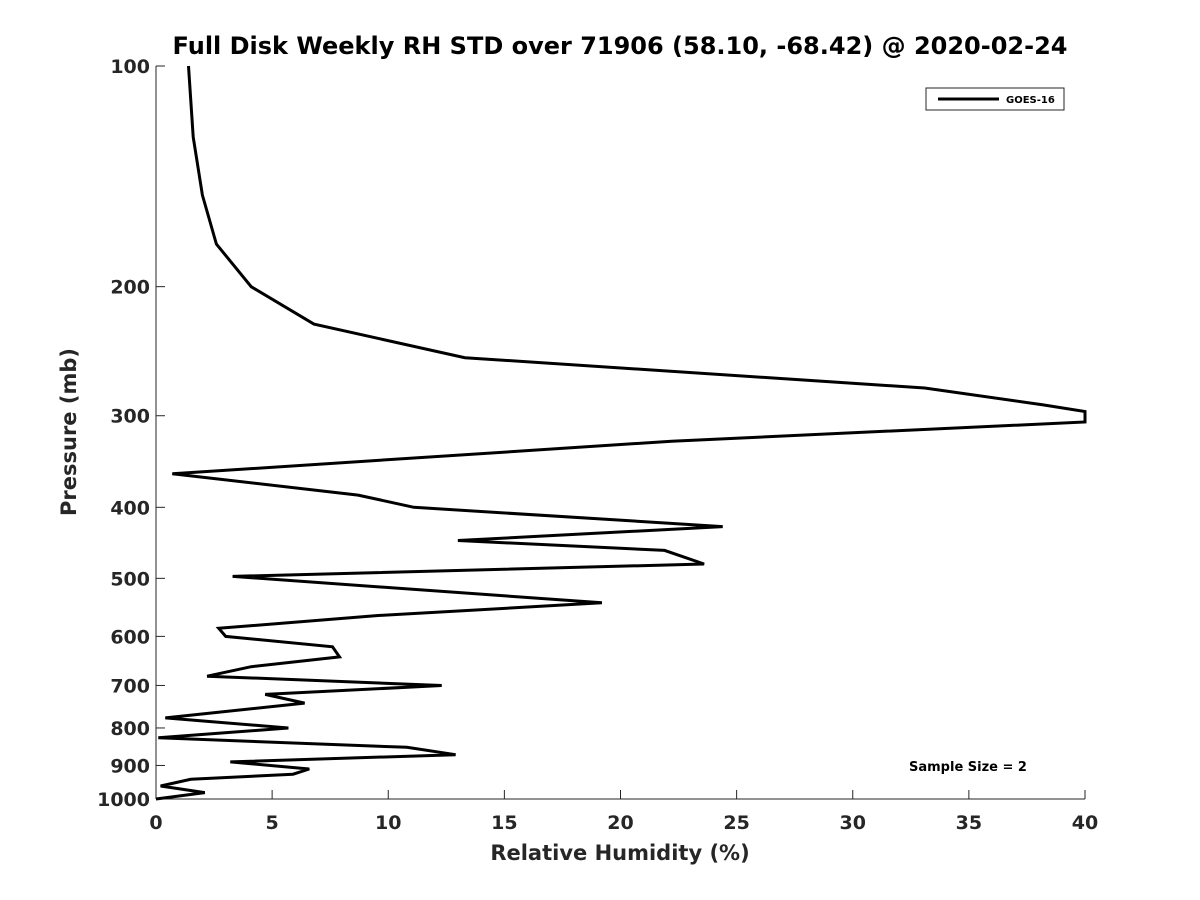 The image size is (1200, 900). Describe the element at coordinates (995, 99) in the screenshot. I see `legend: GOES-16` at that location.